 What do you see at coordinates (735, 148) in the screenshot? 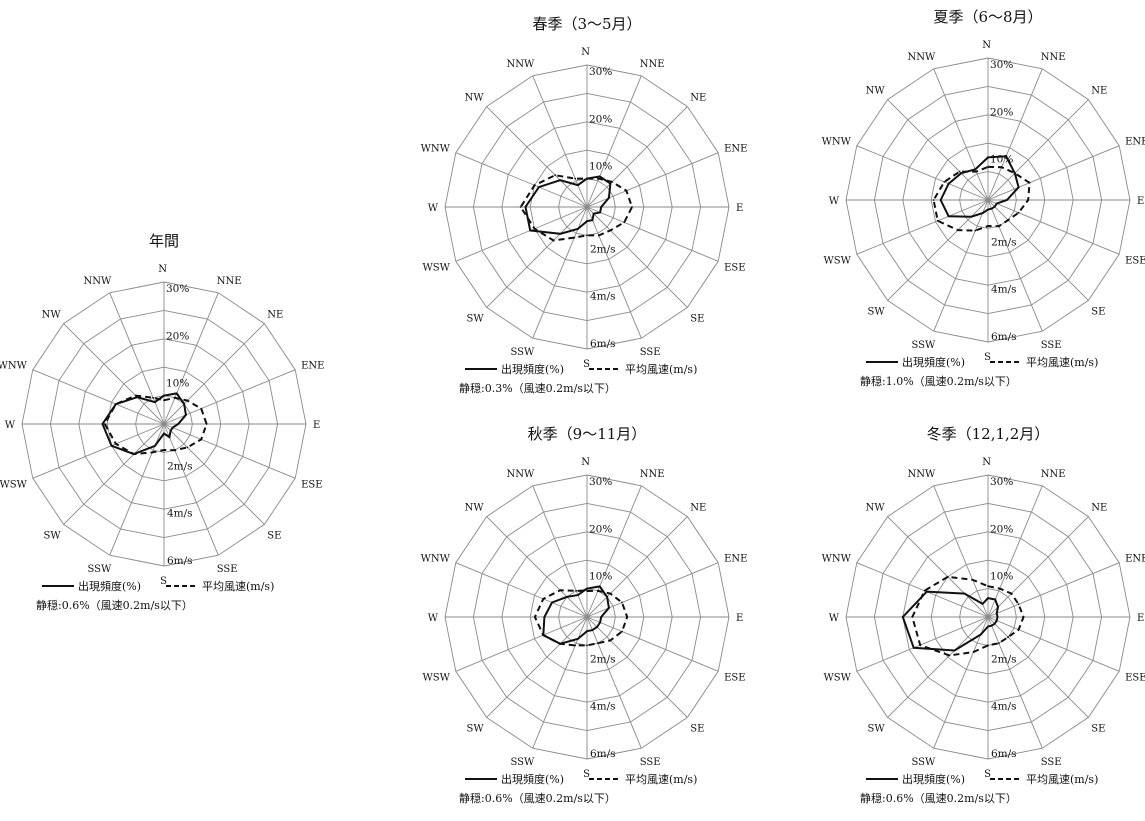
I see `direction-label: ENE` at bounding box center [735, 148].